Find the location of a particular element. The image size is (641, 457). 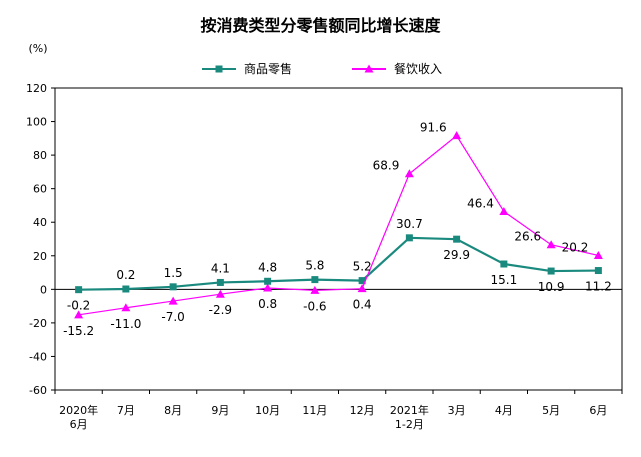

y-tick-label: 40 is located at coordinates (40, 222).